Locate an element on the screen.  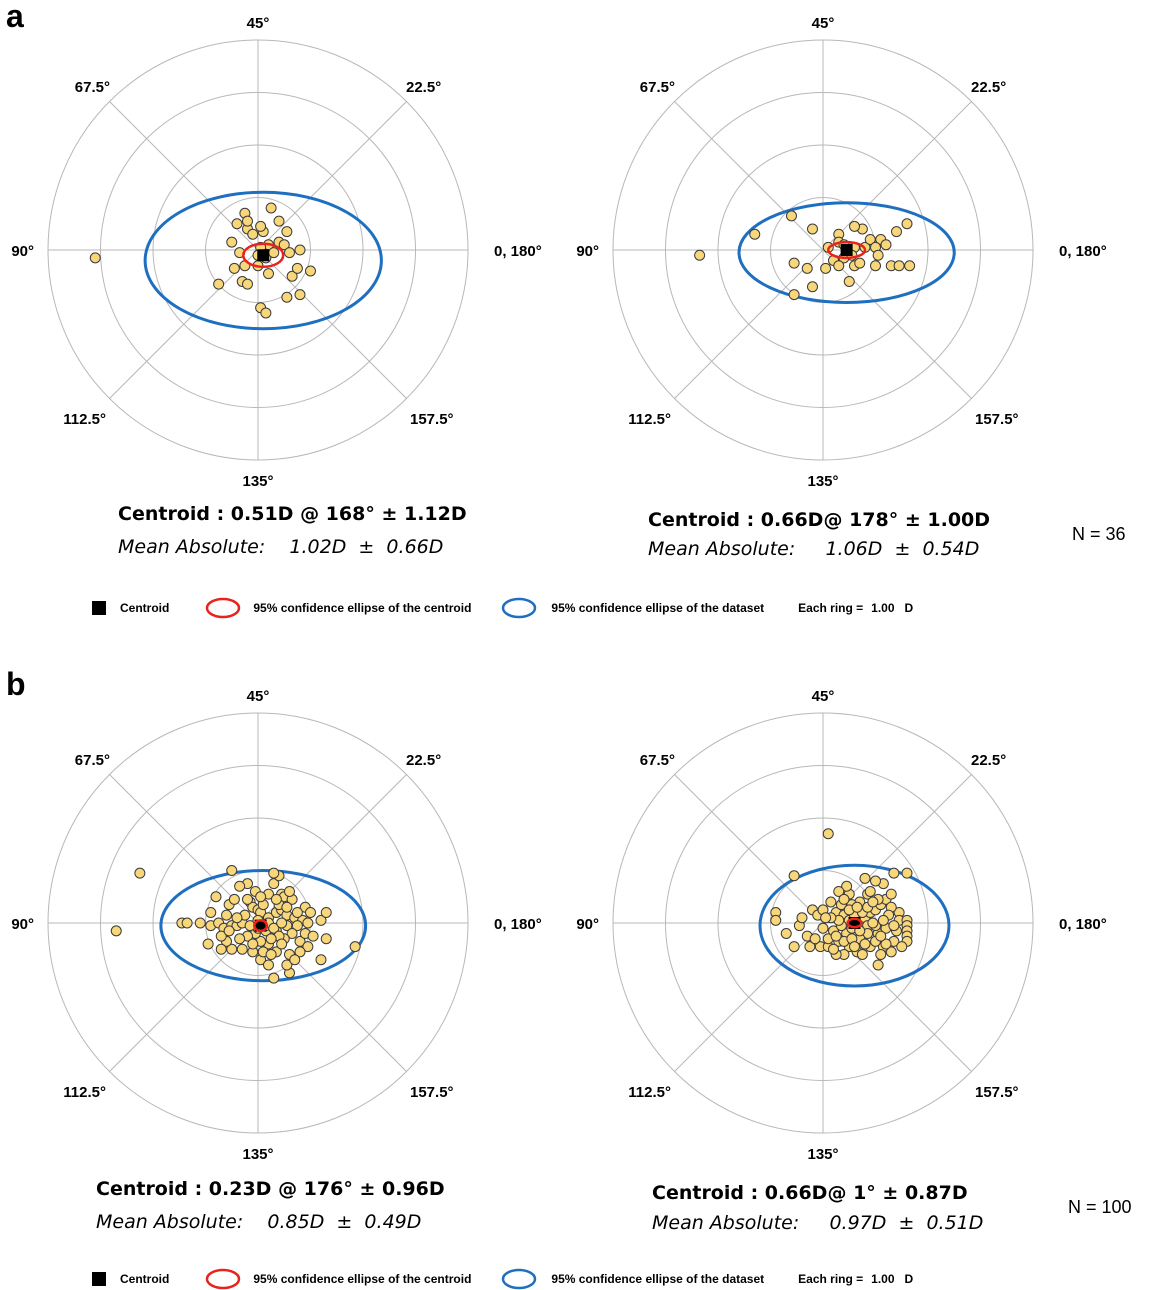
sample-size-b: N = 100 is located at coordinates (1100, 1207).